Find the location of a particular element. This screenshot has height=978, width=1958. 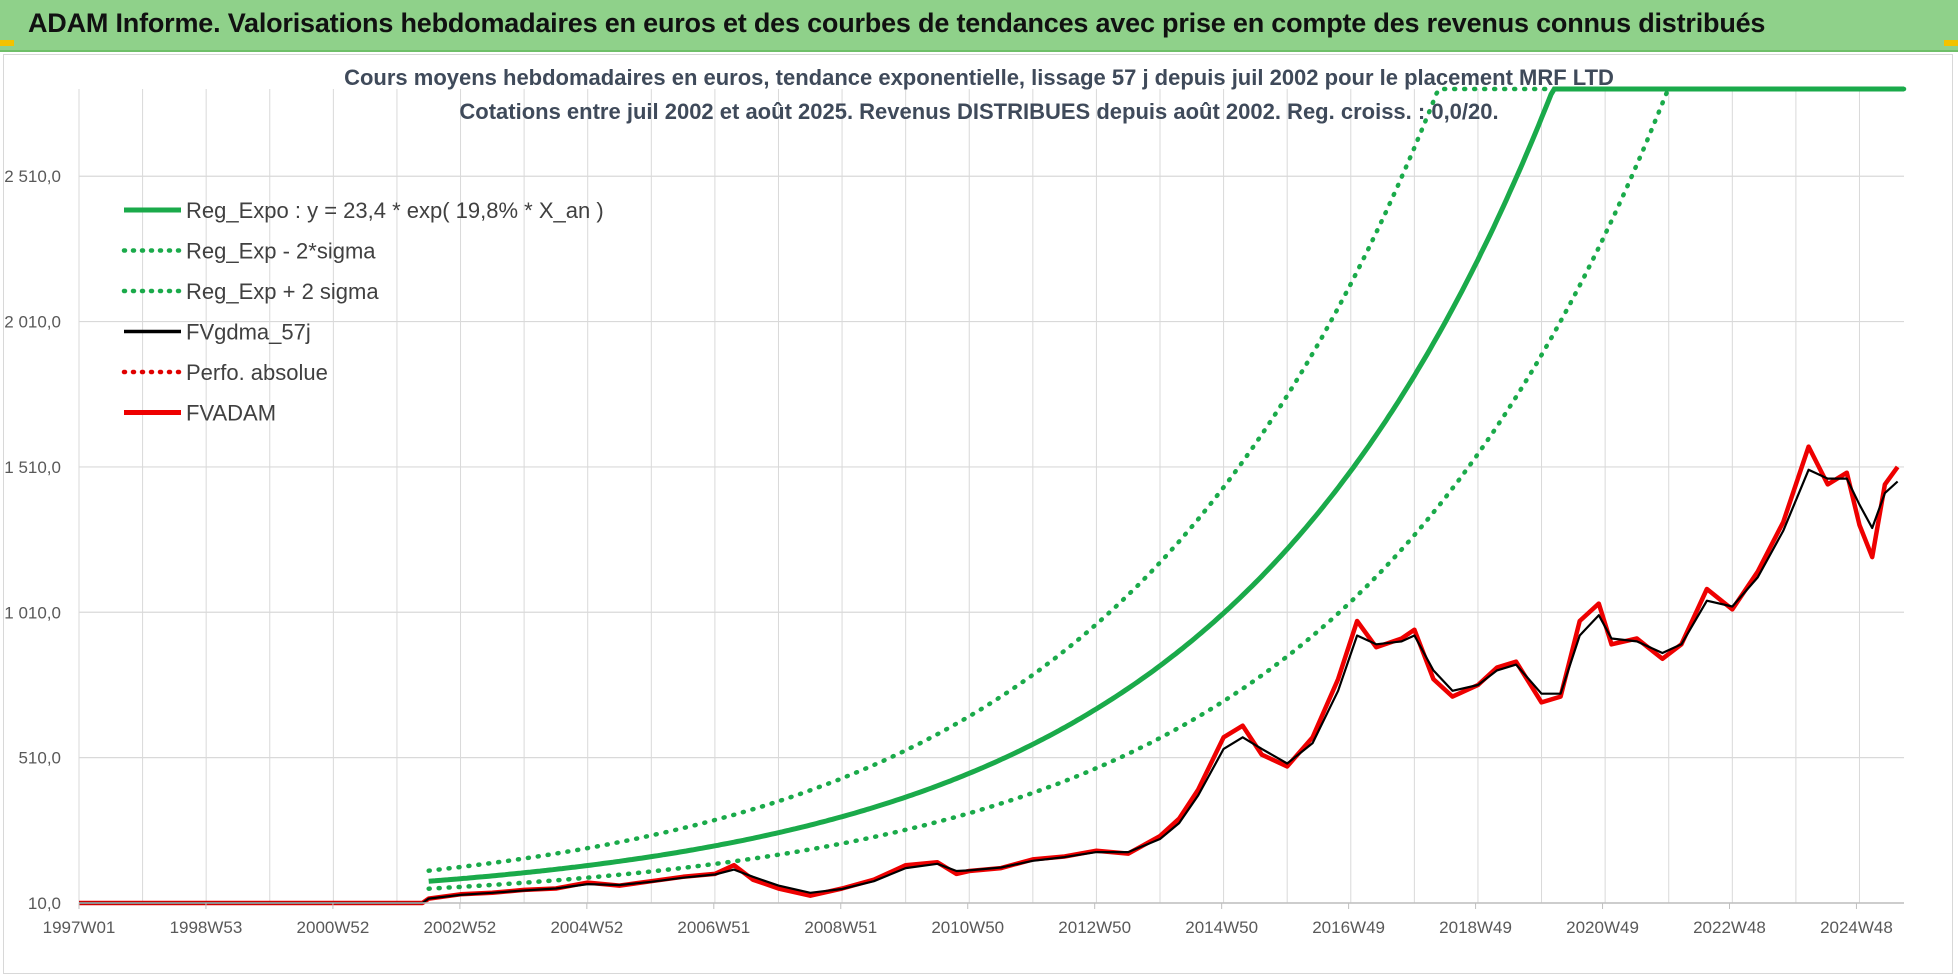

x-tick-label: 2008W51 is located at coordinates (840, 927).